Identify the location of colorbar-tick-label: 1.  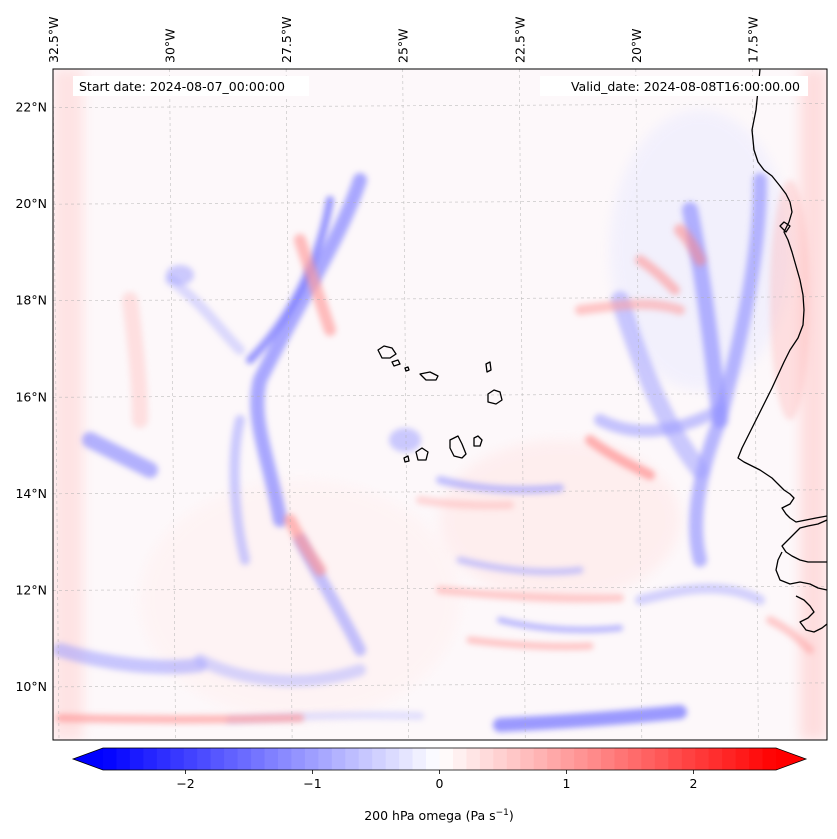
(567, 783).